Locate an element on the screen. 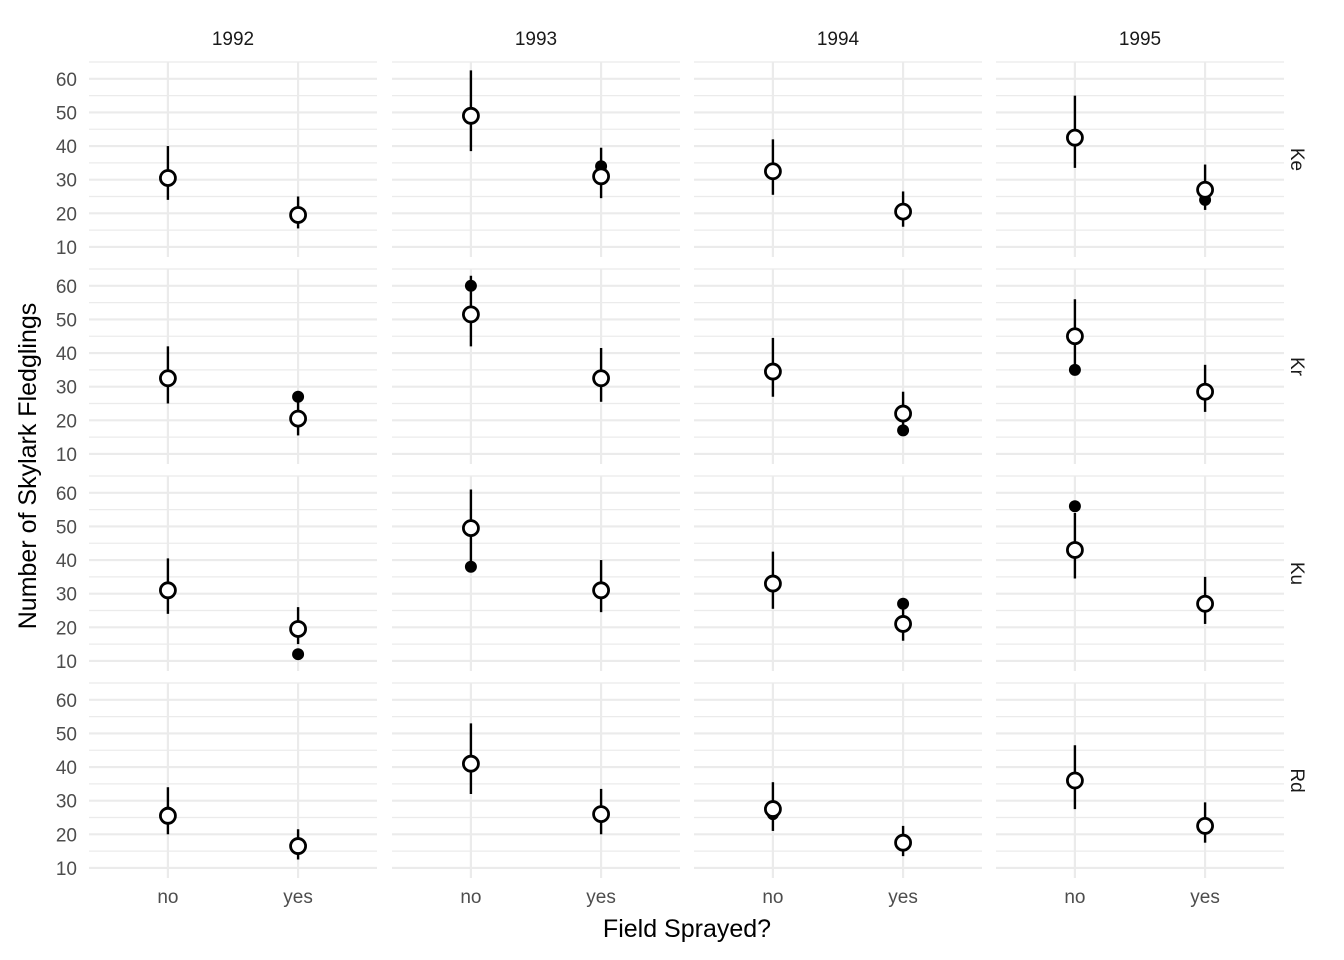 The height and width of the screenshot is (960, 1344). panel-Ke-1994 is located at coordinates (838, 159).